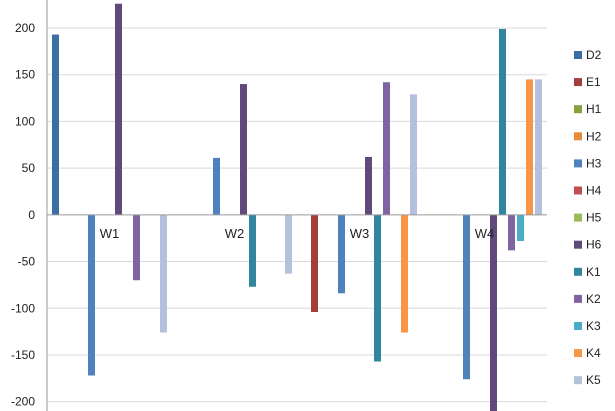 This screenshot has height=411, width=615. Describe the element at coordinates (493, 312) in the screenshot. I see `bar-h6-w4` at that location.